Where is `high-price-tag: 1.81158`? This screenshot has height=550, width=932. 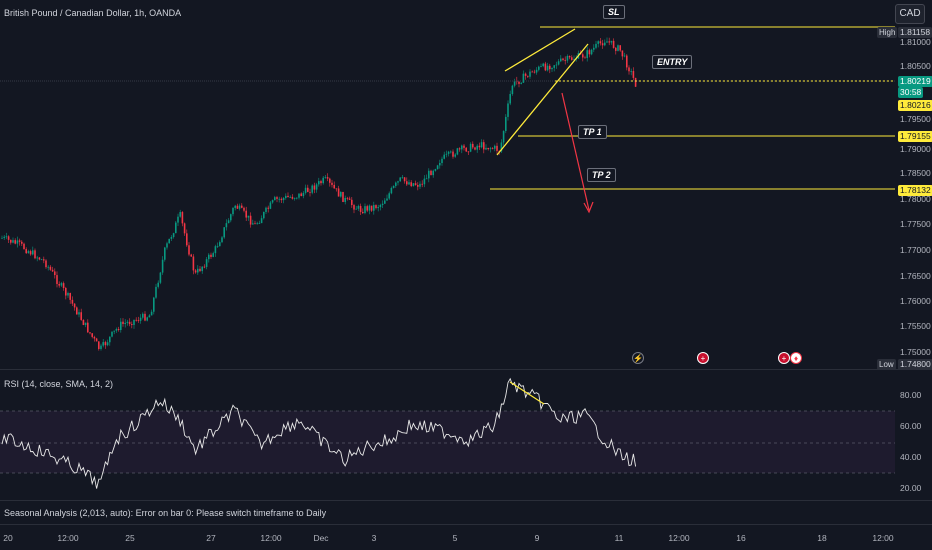
high-price-tag: 1.81158 is located at coordinates (915, 32).